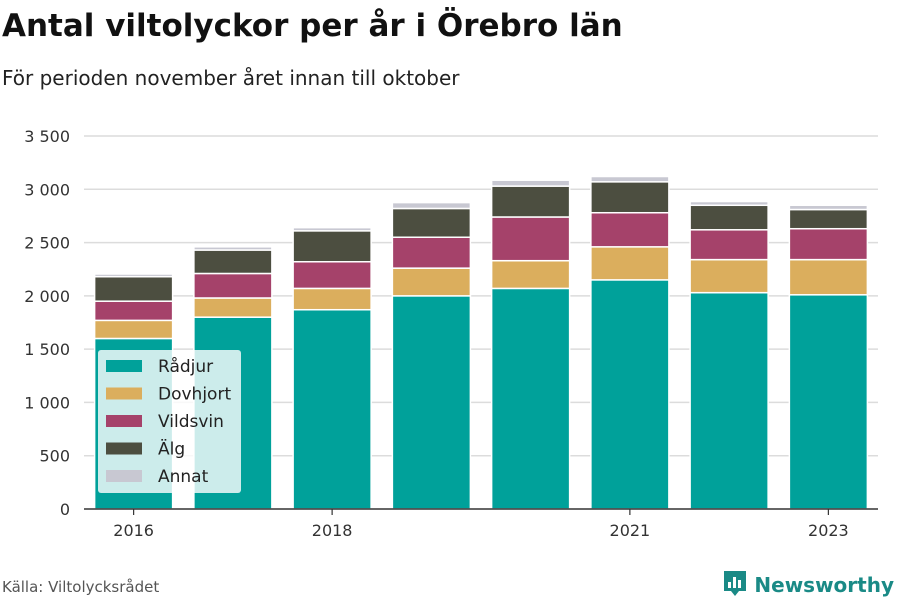 The height and width of the screenshot is (601, 900). What do you see at coordinates (47, 189) in the screenshot?
I see `y-tick-label: 3 000` at bounding box center [47, 189].